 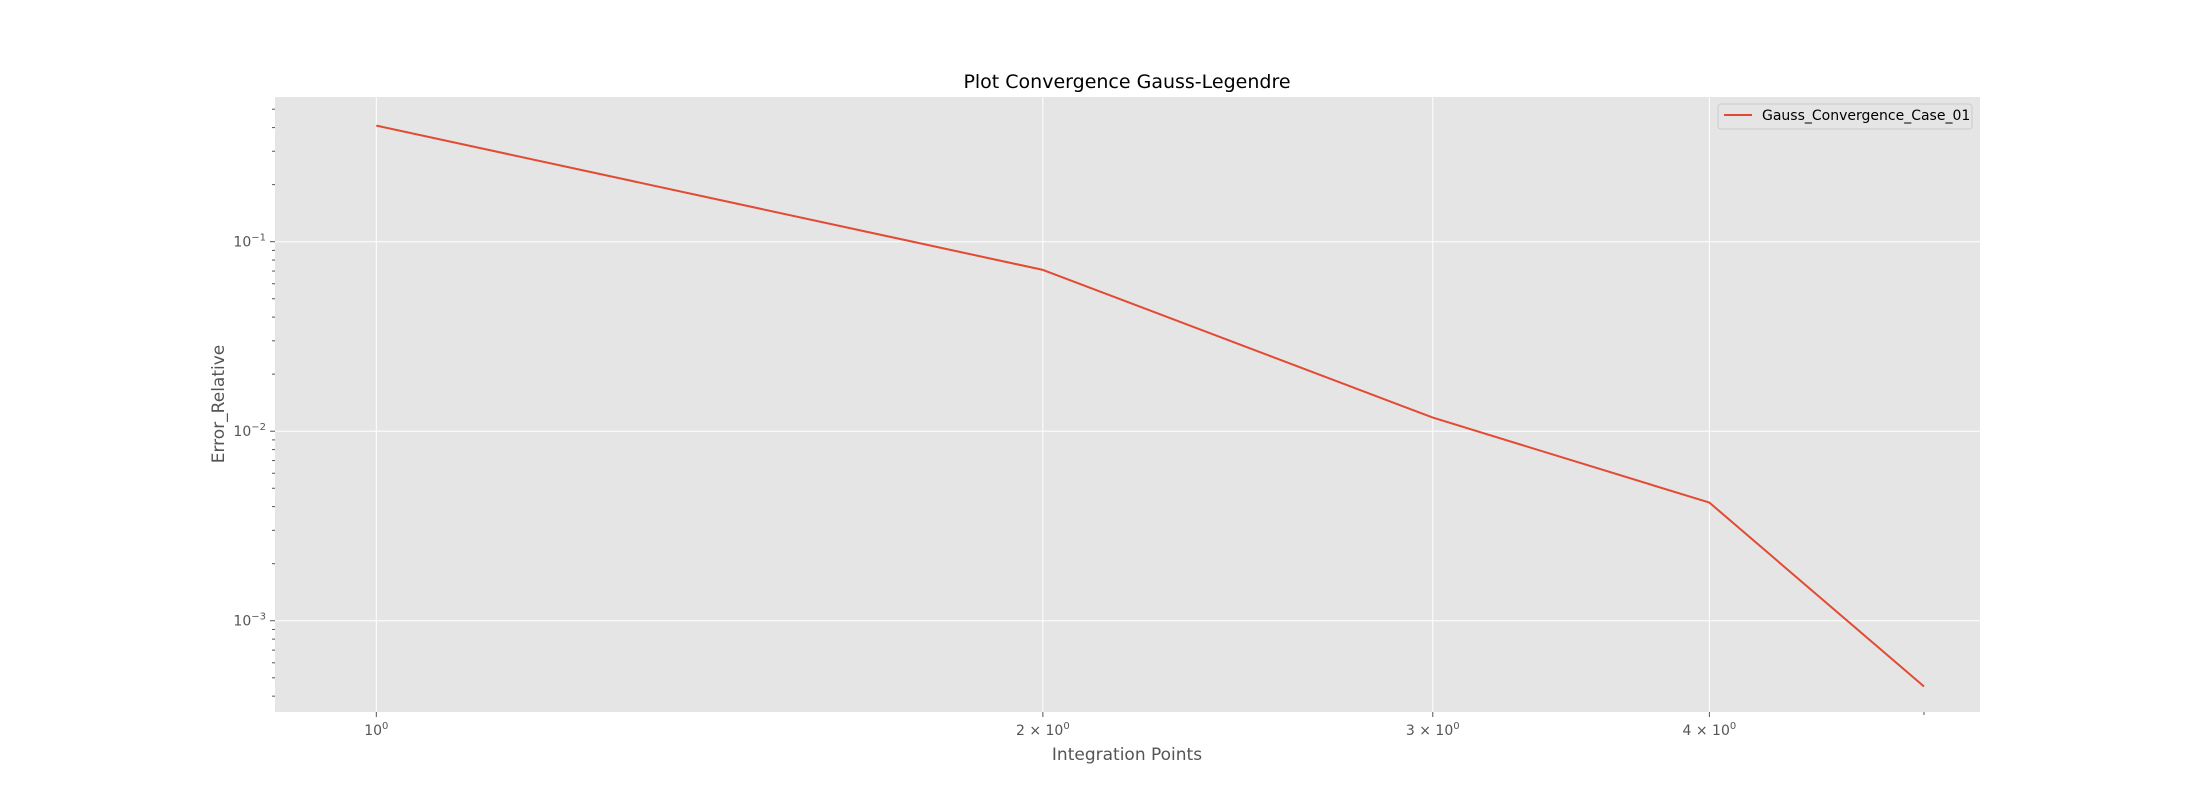 I want to click on x-tick-label: 4 × 100, so click(x=1710, y=730).